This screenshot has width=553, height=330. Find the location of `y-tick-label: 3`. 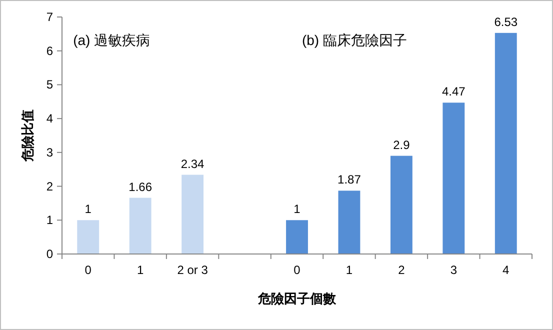

y-tick-label: 3 is located at coordinates (50, 152).